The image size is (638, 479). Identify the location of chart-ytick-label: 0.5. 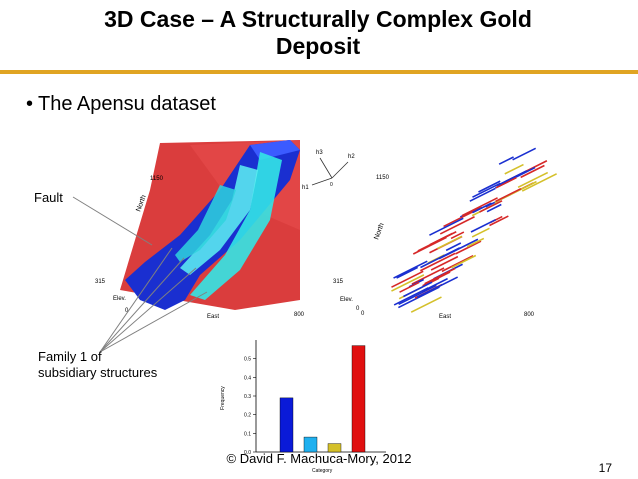
(247, 360).